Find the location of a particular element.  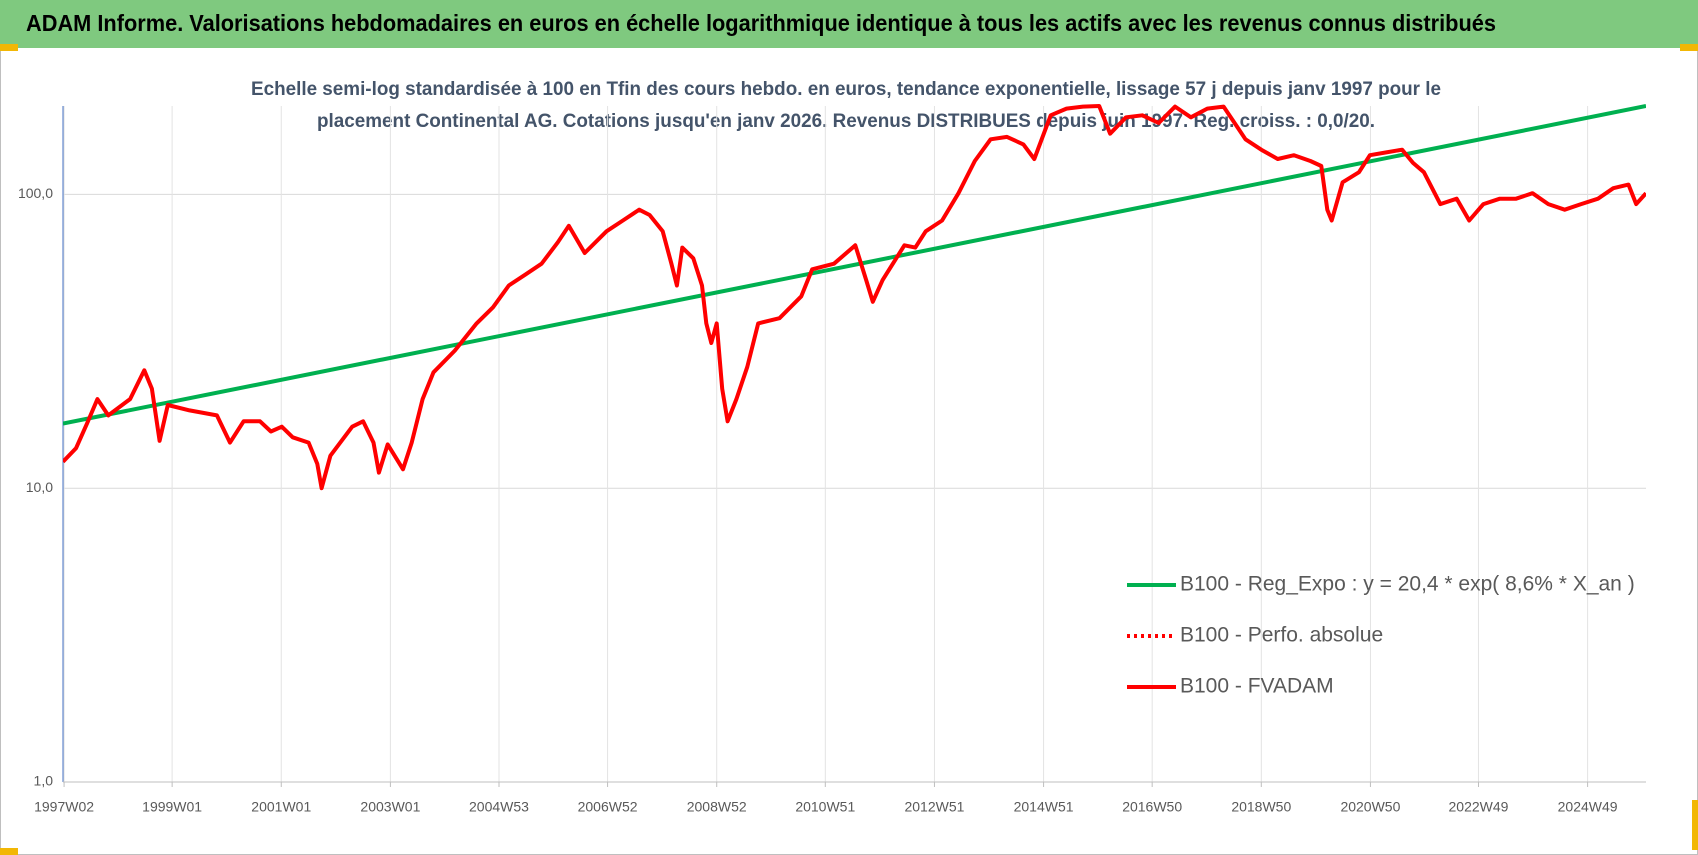

x-tick-label: 2014W51 is located at coordinates (1044, 807).